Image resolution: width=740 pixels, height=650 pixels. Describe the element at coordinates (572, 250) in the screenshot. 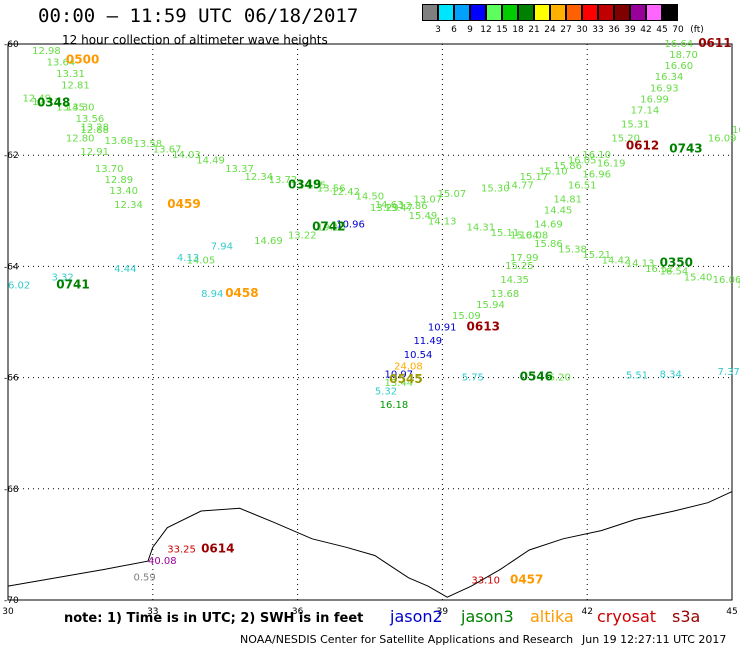

I see `swh-value-label: 15.38` at that location.